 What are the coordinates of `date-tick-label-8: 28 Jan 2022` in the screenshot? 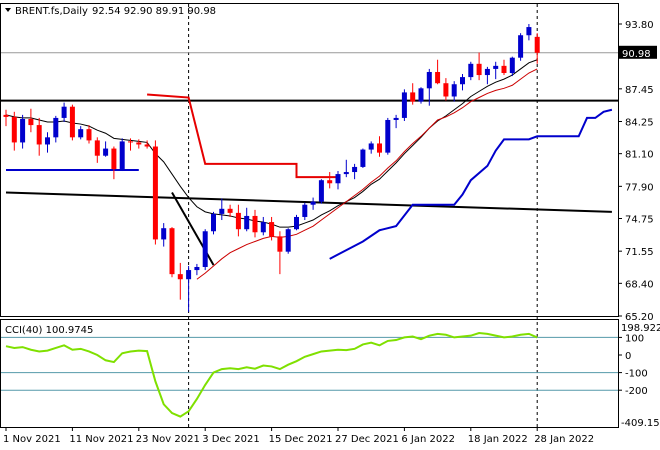 It's located at (564, 439).